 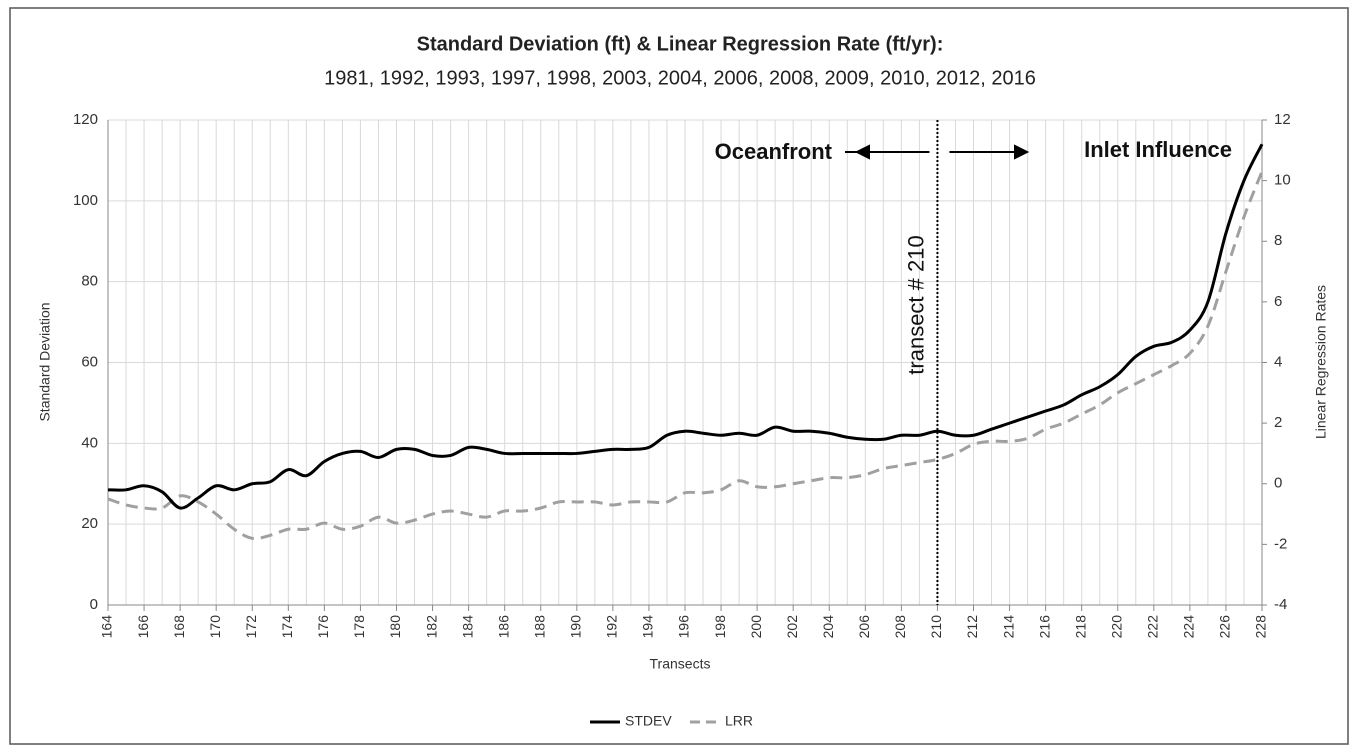 I want to click on x-tick-label: 182, so click(x=431, y=627).